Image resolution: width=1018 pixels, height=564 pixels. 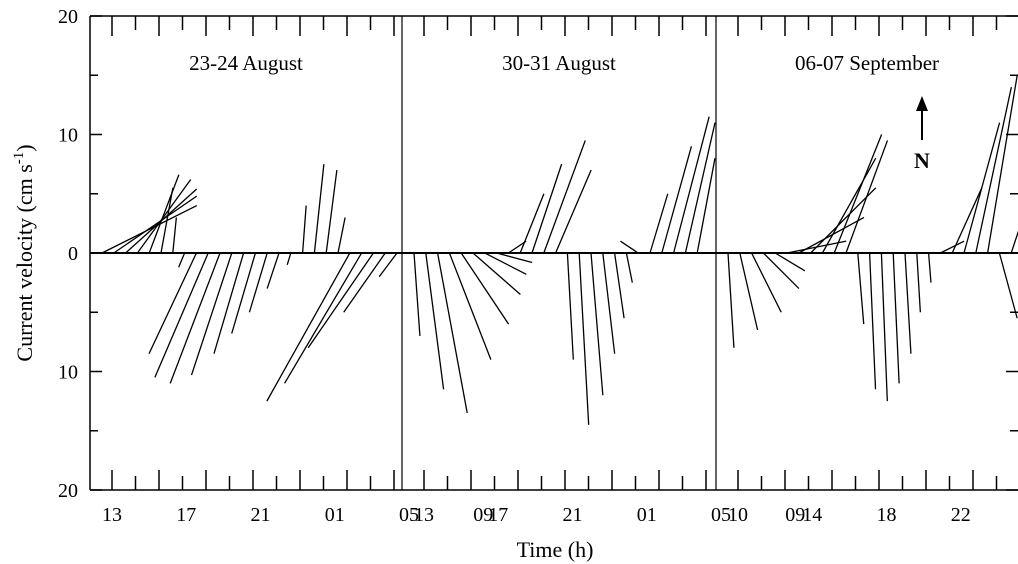 I want to click on y-axis-label: Current velocity (cm s-1), so click(x=24, y=252).